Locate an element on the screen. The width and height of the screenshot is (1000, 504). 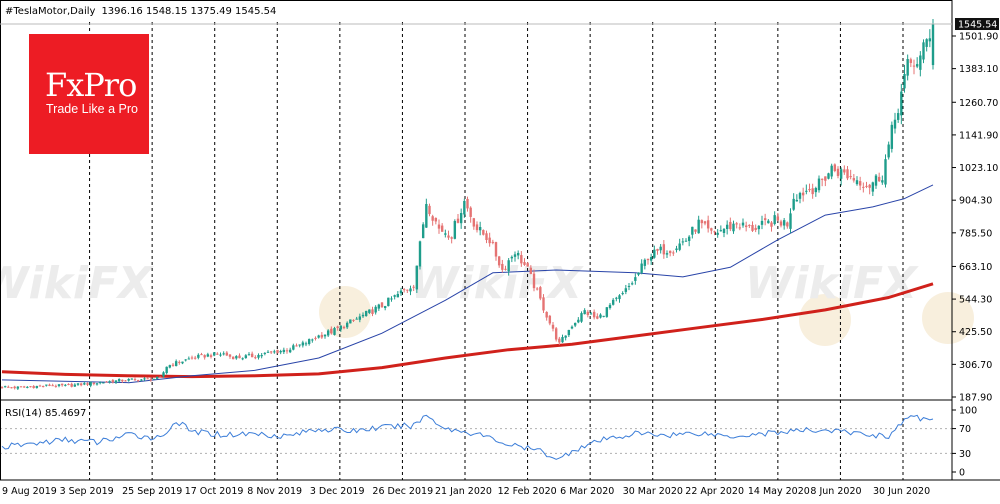
y-tick-label-0: 1501.90 is located at coordinates (978, 37).